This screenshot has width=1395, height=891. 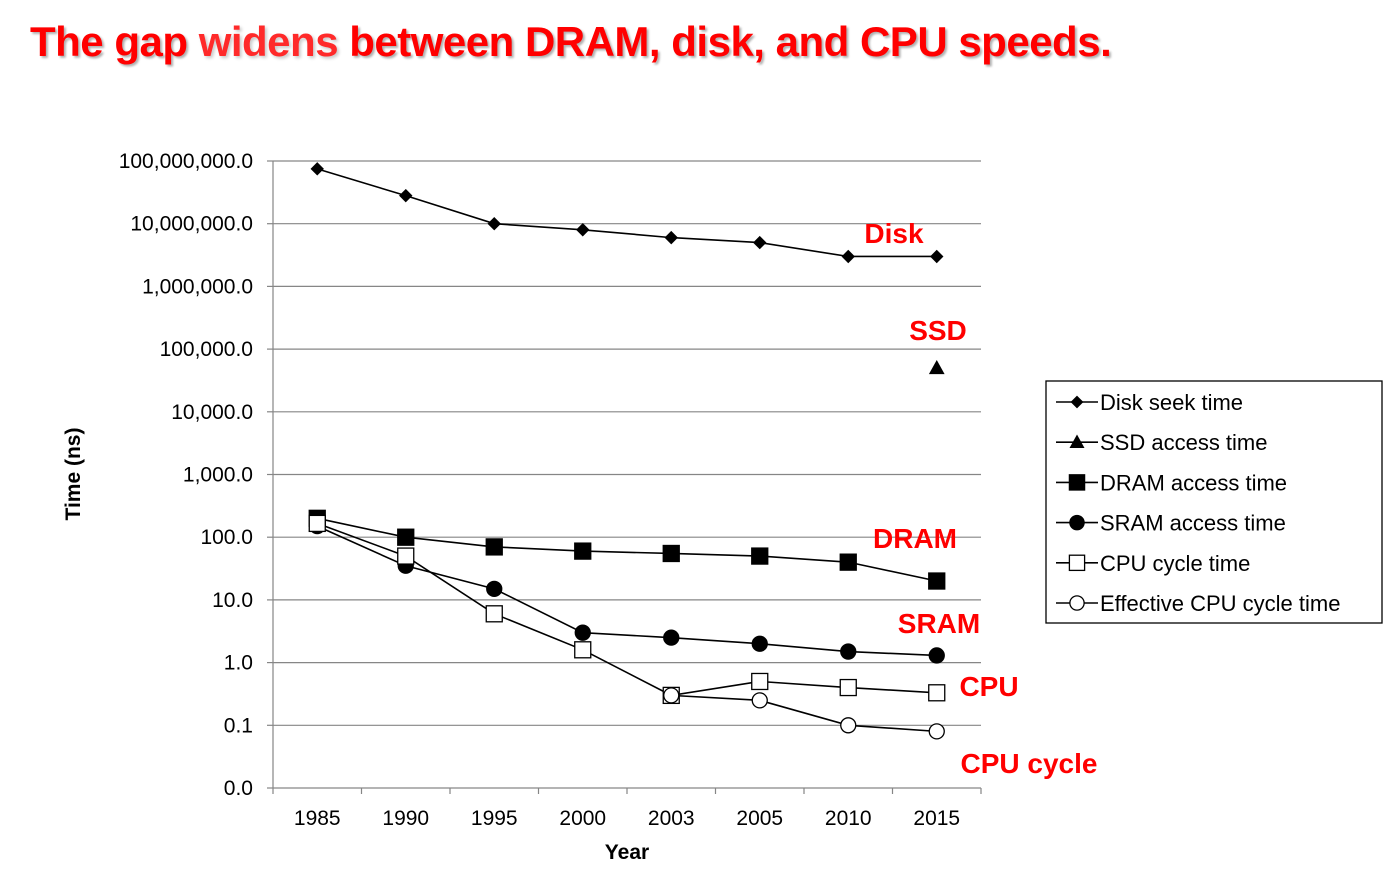 What do you see at coordinates (1220, 603) in the screenshot?
I see `legend-label: Effective CPU cycle time` at bounding box center [1220, 603].